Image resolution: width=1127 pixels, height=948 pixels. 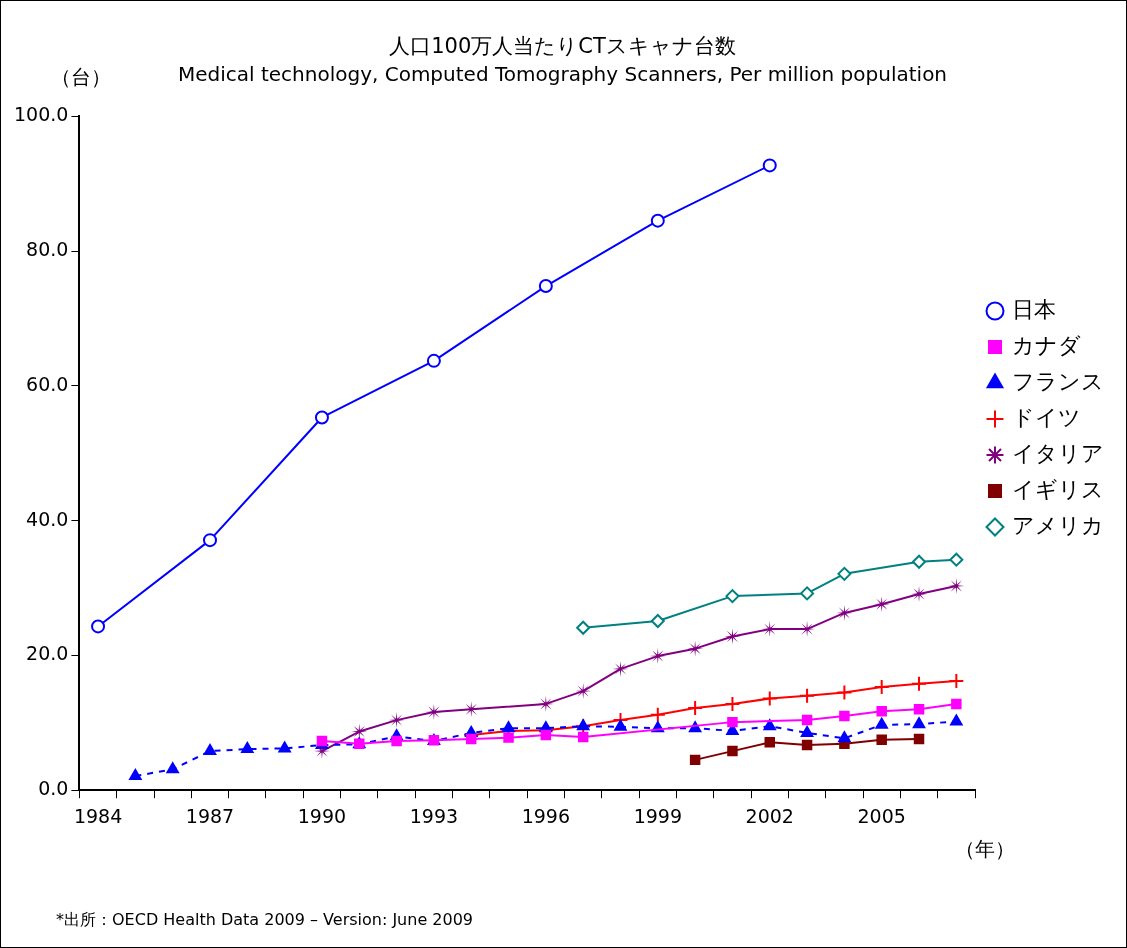 What do you see at coordinates (1046, 417) in the screenshot?
I see `legend-label: ドイツ` at bounding box center [1046, 417].